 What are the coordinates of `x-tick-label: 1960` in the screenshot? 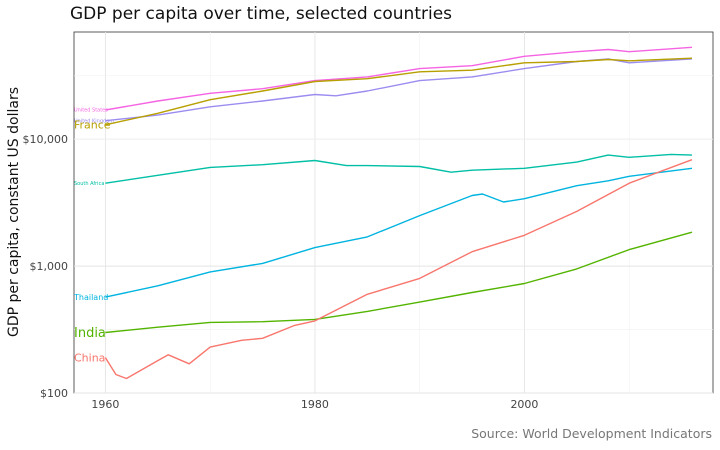 It's located at (105, 404).